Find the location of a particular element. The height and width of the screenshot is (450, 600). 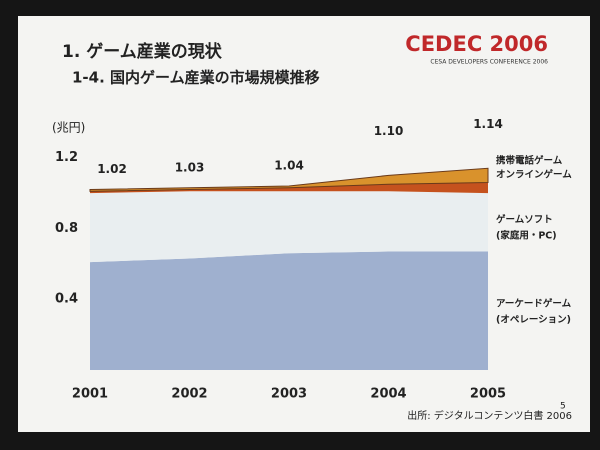

total-label: 1.02 is located at coordinates (112, 169).